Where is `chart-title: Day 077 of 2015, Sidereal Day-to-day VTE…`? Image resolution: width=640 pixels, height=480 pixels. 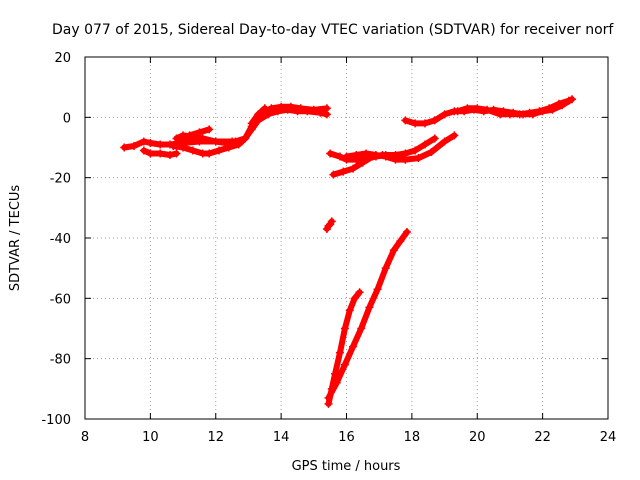 chart-title: Day 077 of 2015, Sidereal Day-to-day VTE… is located at coordinates (333, 30).